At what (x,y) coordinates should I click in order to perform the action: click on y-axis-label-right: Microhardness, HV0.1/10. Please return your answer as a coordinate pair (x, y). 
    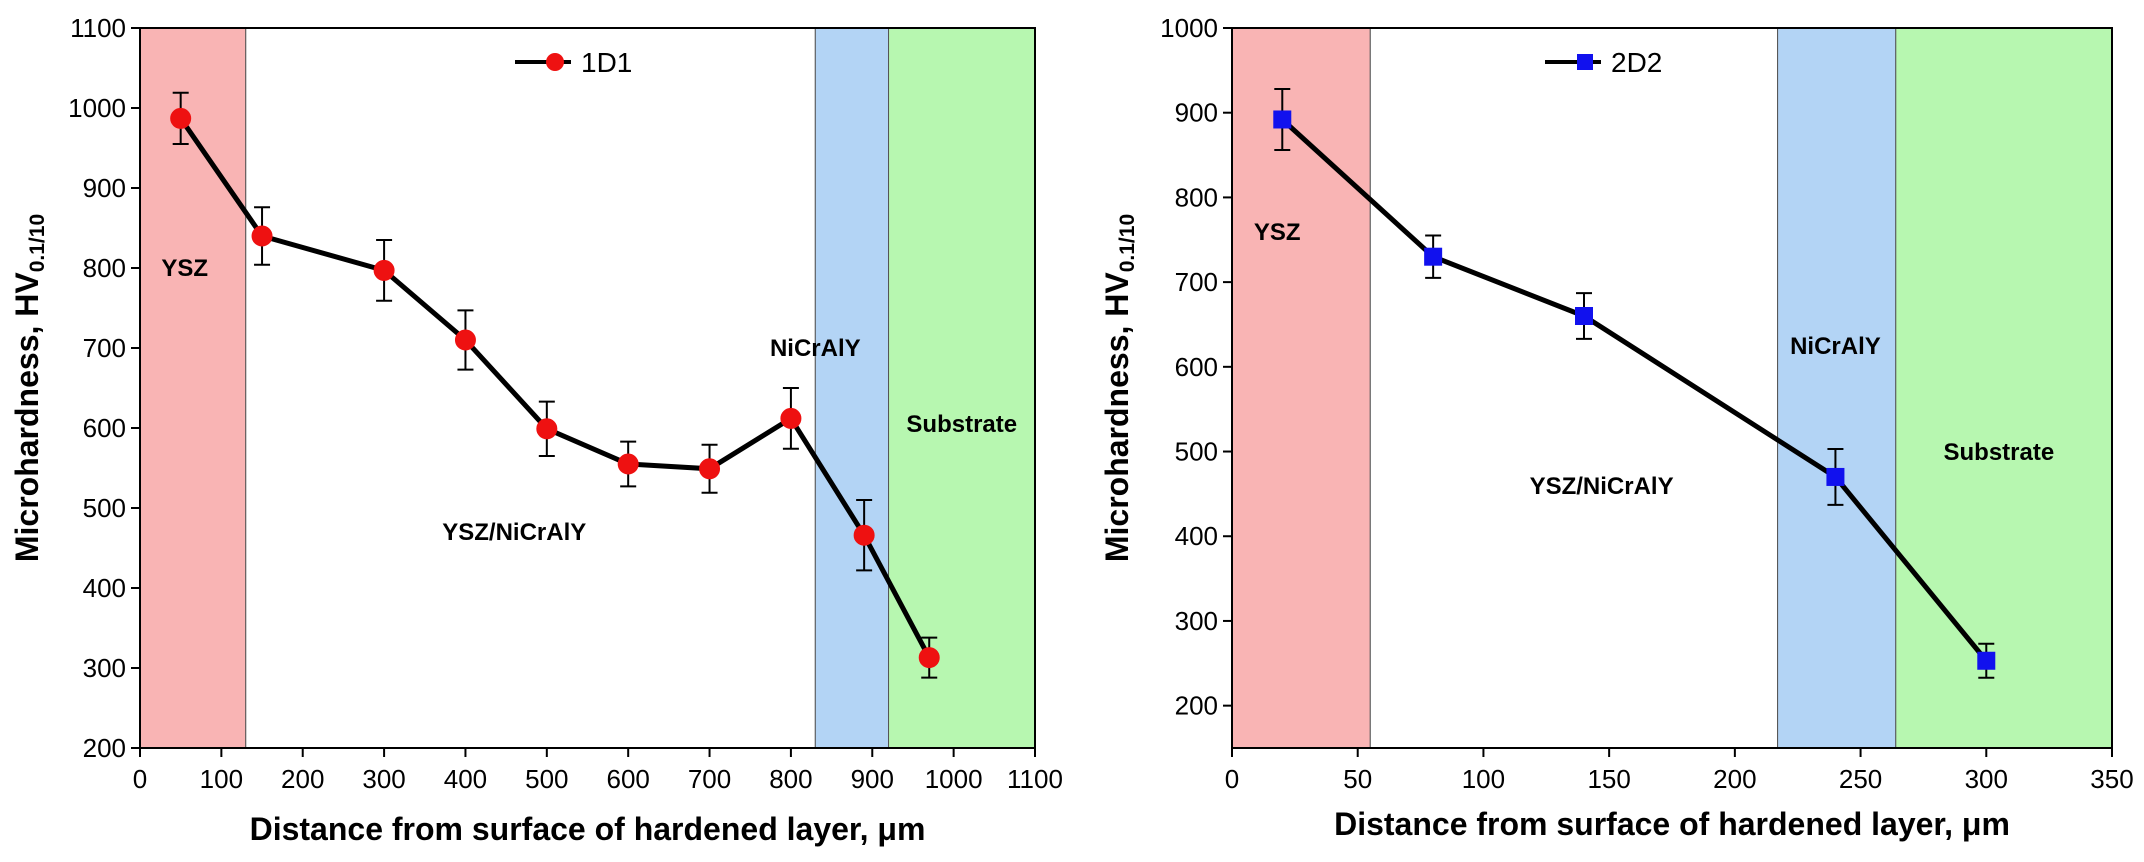
    Looking at the image, I should click on (1119, 388).